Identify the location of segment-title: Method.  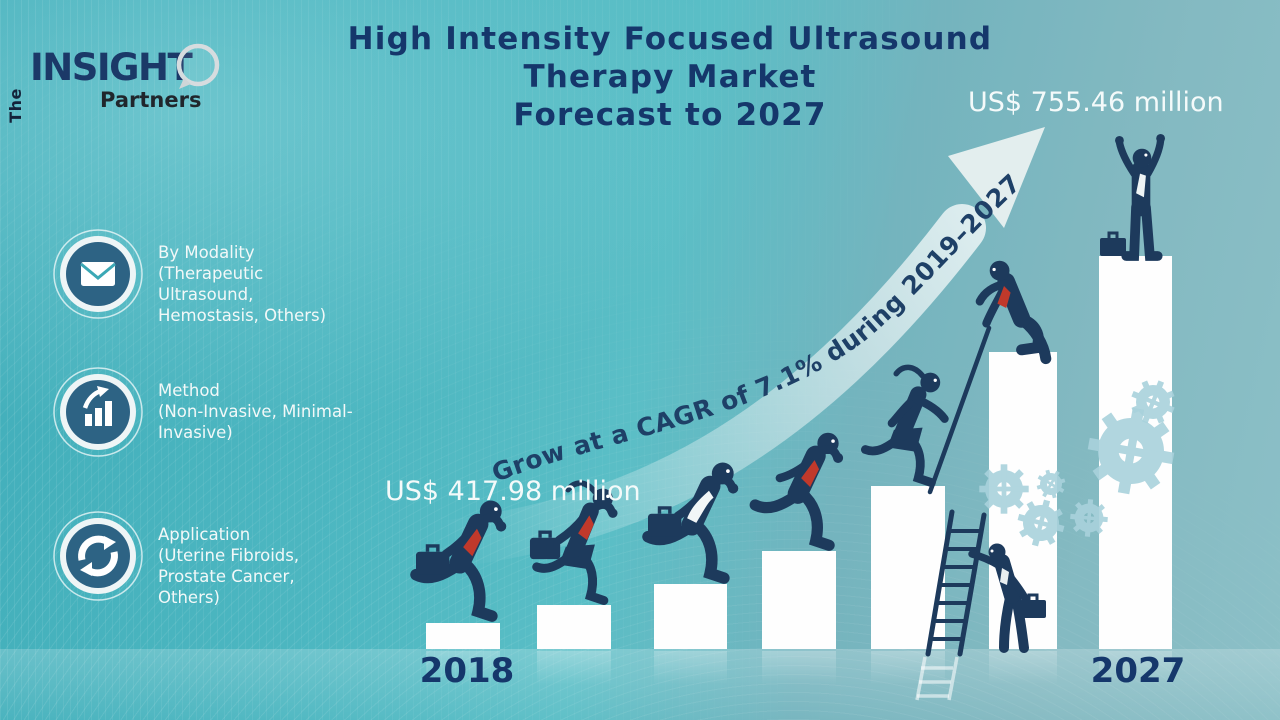
(189, 390).